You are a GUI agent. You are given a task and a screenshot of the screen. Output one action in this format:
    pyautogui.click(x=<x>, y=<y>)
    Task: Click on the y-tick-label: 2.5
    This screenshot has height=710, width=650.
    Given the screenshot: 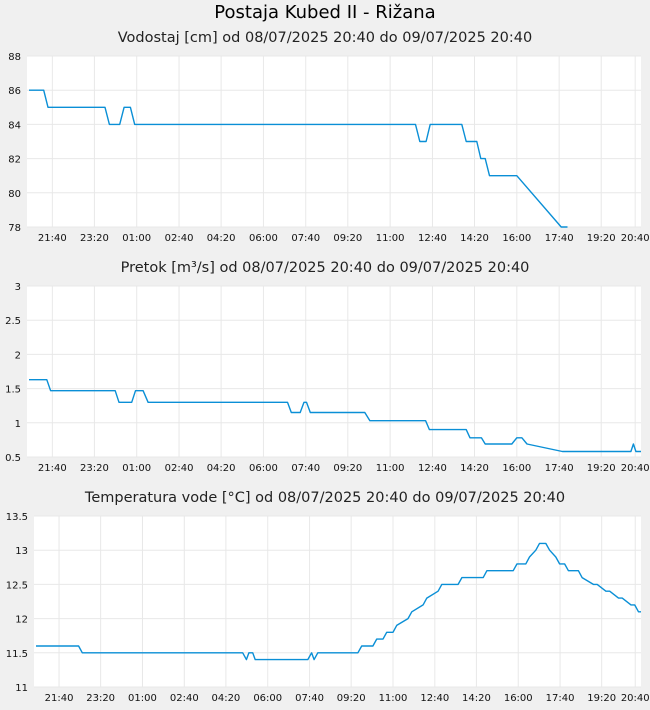 What is the action you would take?
    pyautogui.click(x=13, y=321)
    